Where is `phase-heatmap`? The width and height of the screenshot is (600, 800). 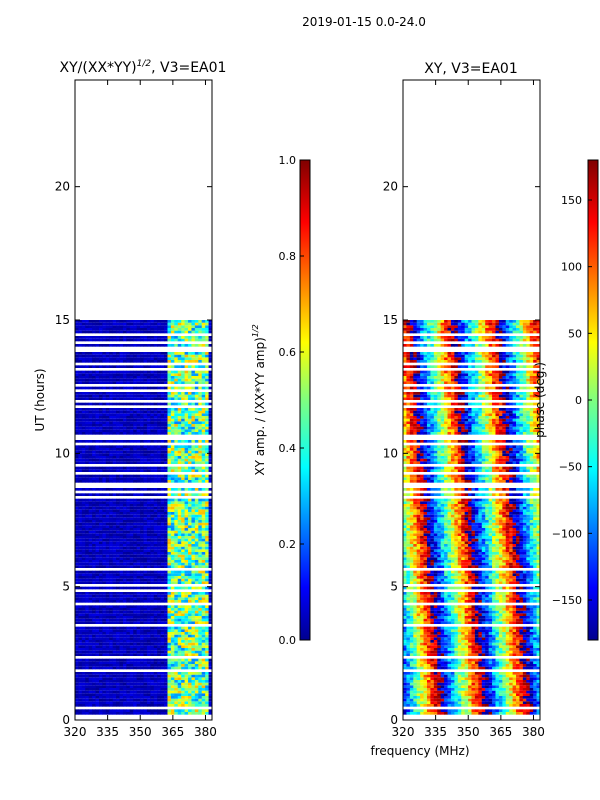 phase-heatmap is located at coordinates (471, 517).